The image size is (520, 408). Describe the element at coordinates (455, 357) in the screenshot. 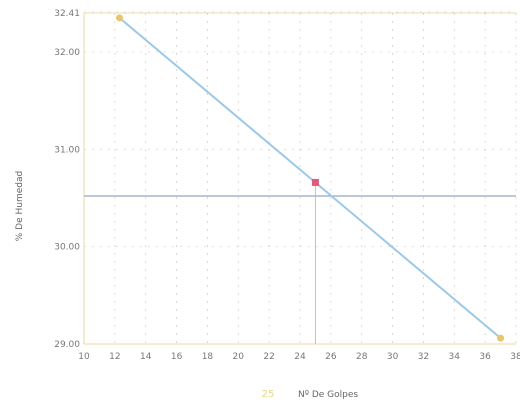

I see `x-tick-label: 34` at that location.